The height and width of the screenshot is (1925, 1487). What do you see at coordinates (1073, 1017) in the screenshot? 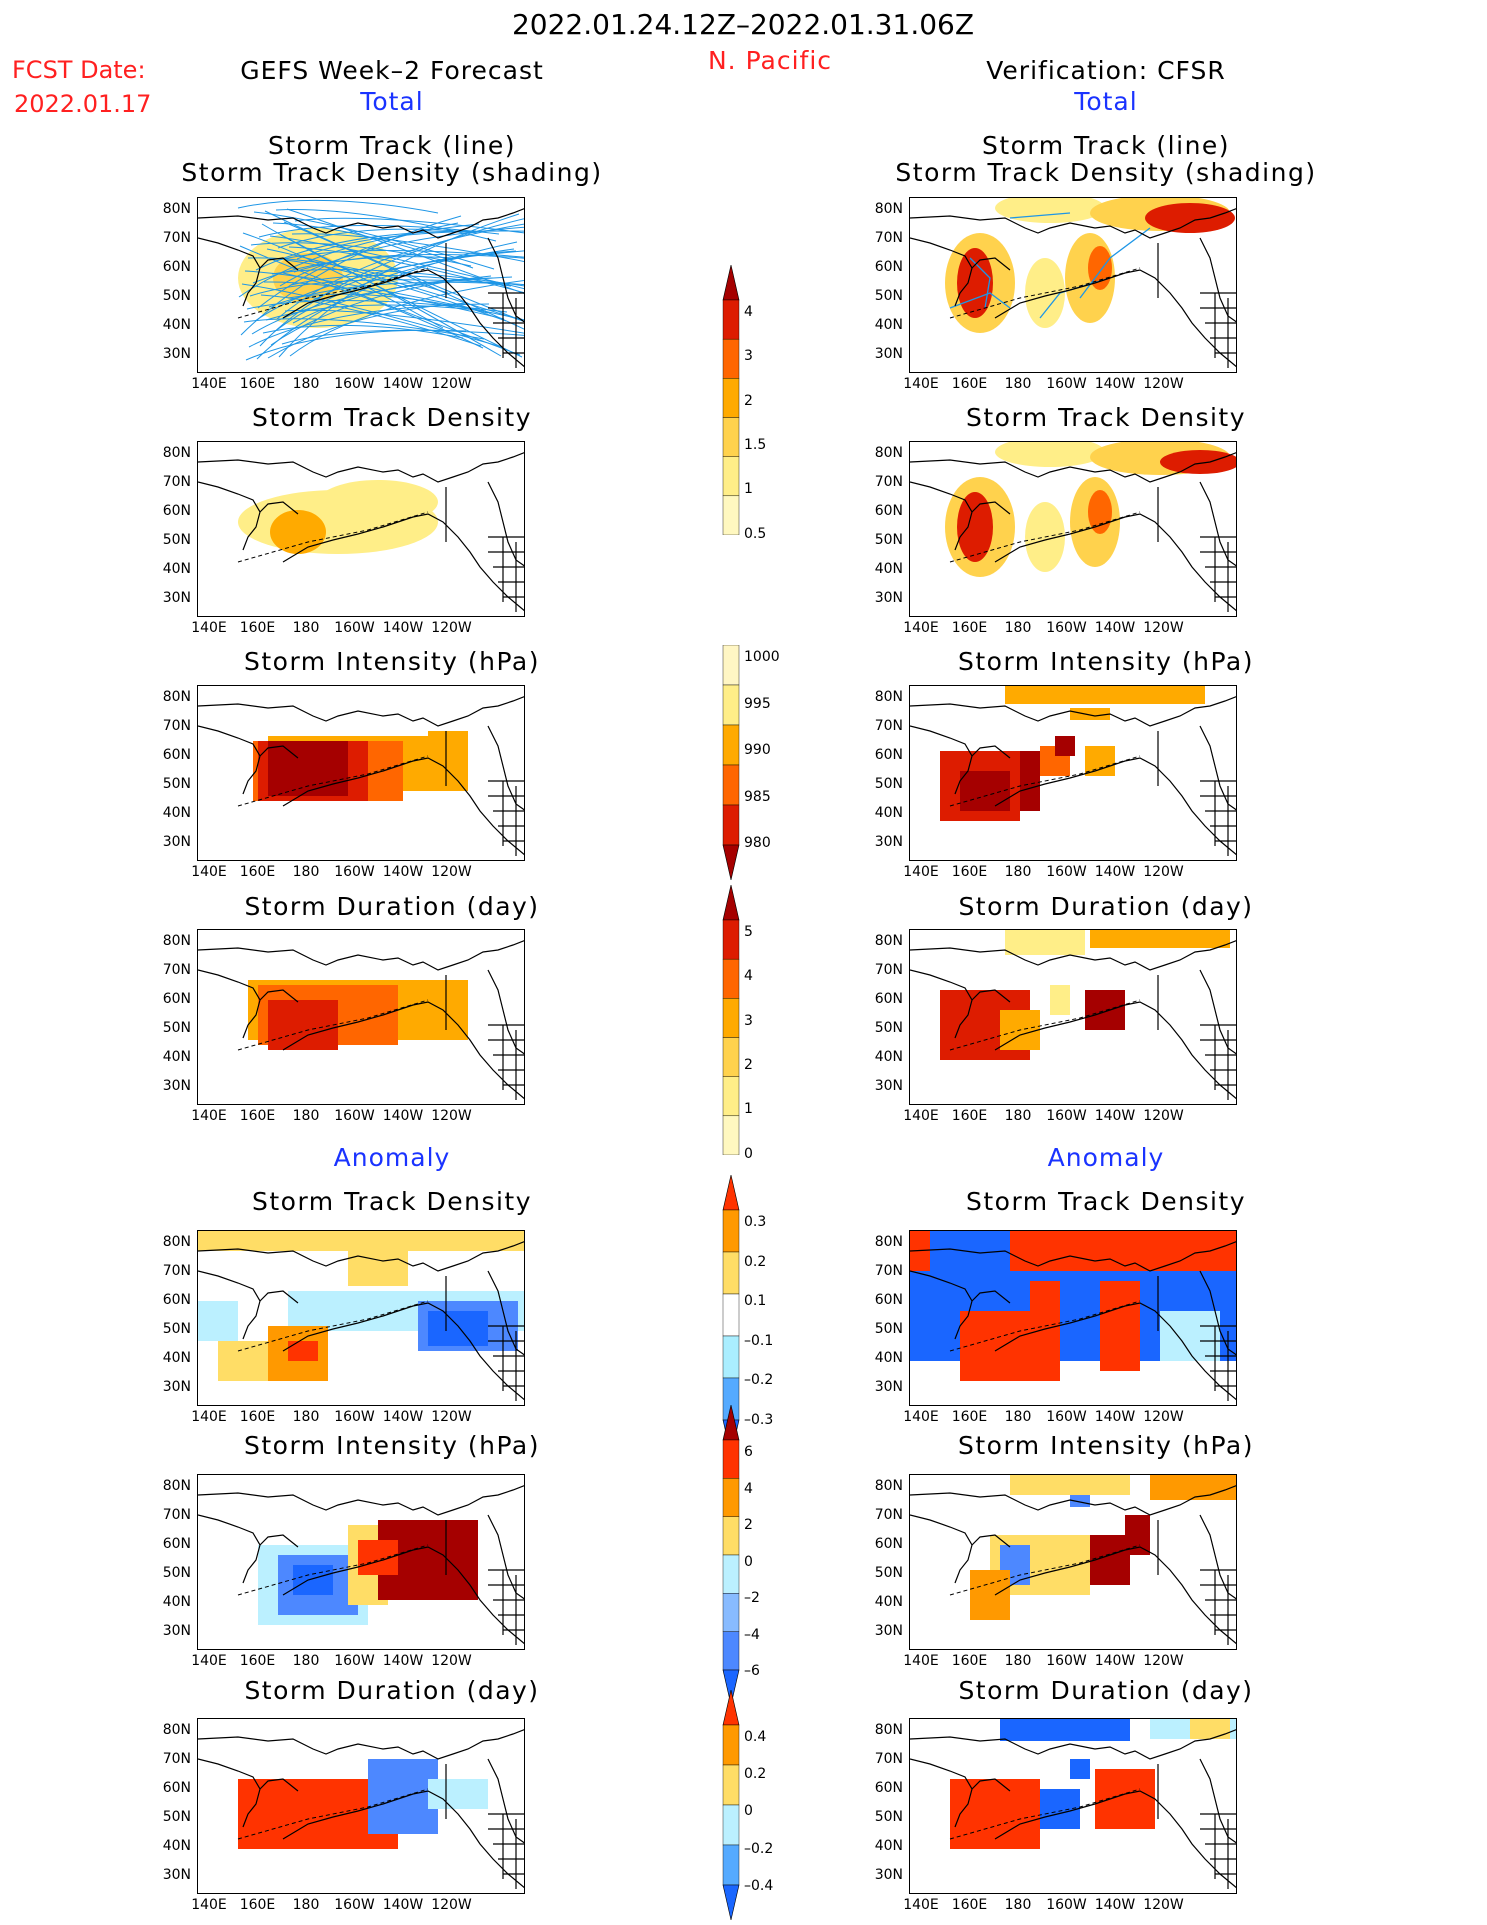
I see `map-panel-duration-total-right` at bounding box center [1073, 1017].